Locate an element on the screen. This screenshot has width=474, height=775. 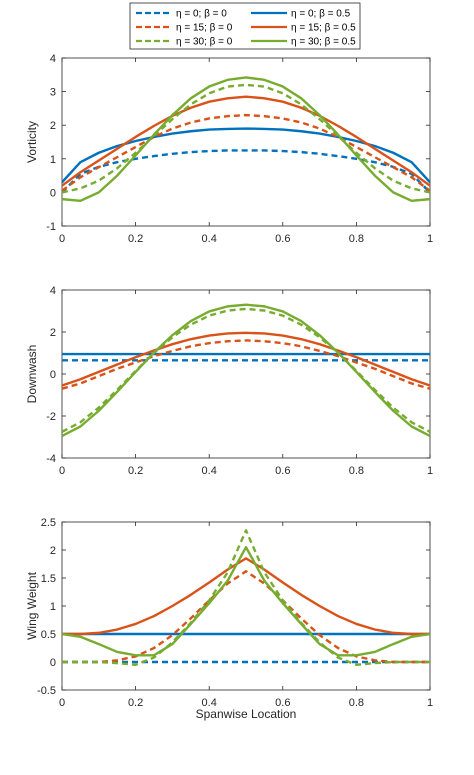
legend-entry-label: η = 15; β = 0.5 is located at coordinates (323, 28).